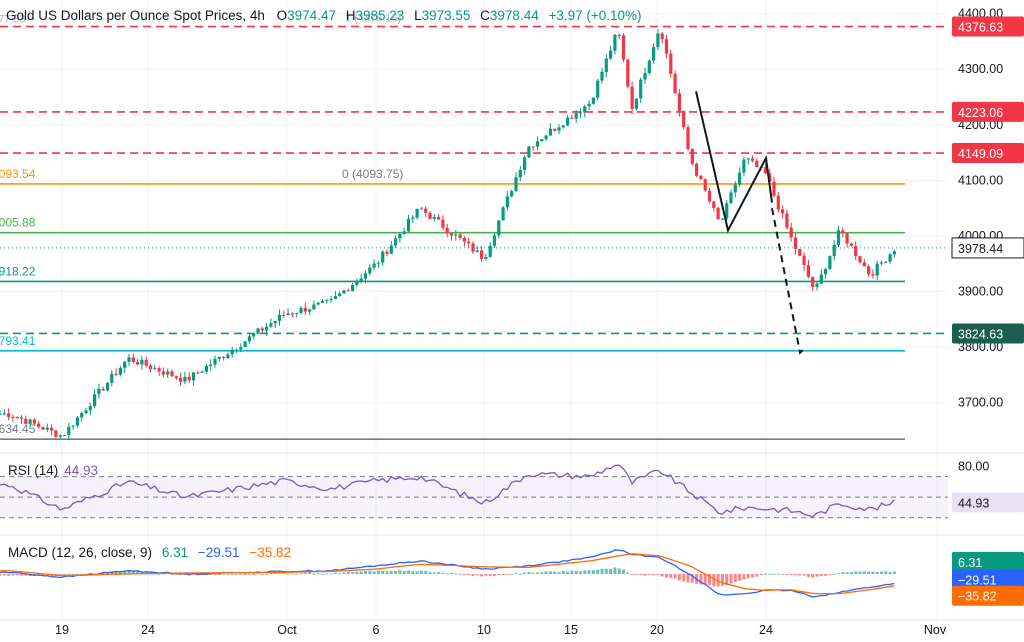 The width and height of the screenshot is (1024, 642). What do you see at coordinates (372, 174) in the screenshot?
I see `fib-label: 0 (4093.75)` at bounding box center [372, 174].